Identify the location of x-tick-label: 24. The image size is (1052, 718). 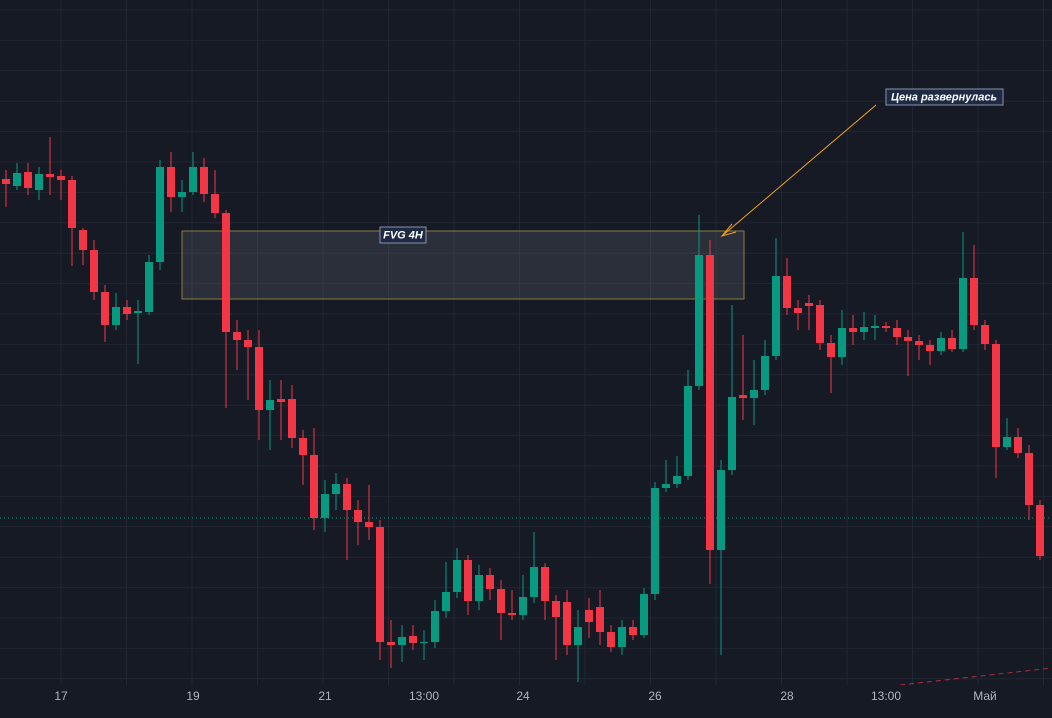
(523, 696).